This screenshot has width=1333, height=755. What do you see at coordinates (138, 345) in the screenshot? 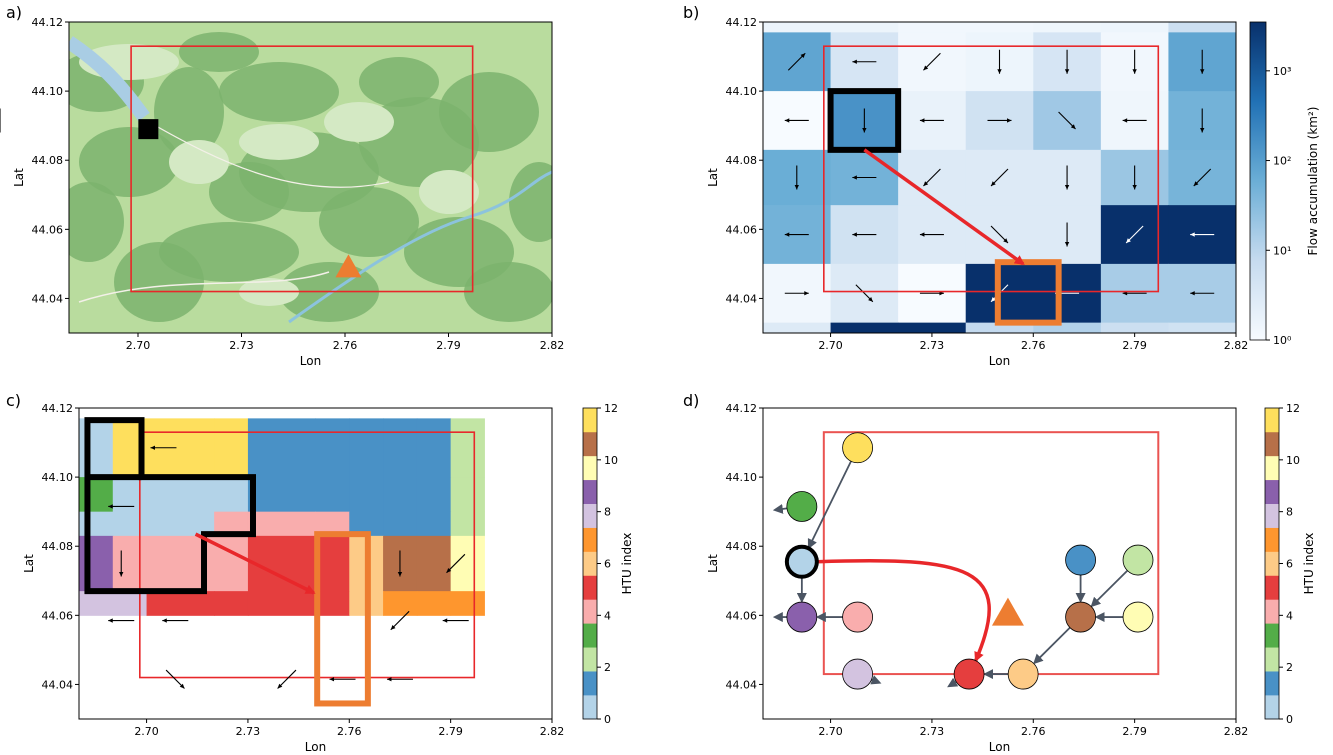
I see `x-tick-label: 2.70` at bounding box center [138, 345].